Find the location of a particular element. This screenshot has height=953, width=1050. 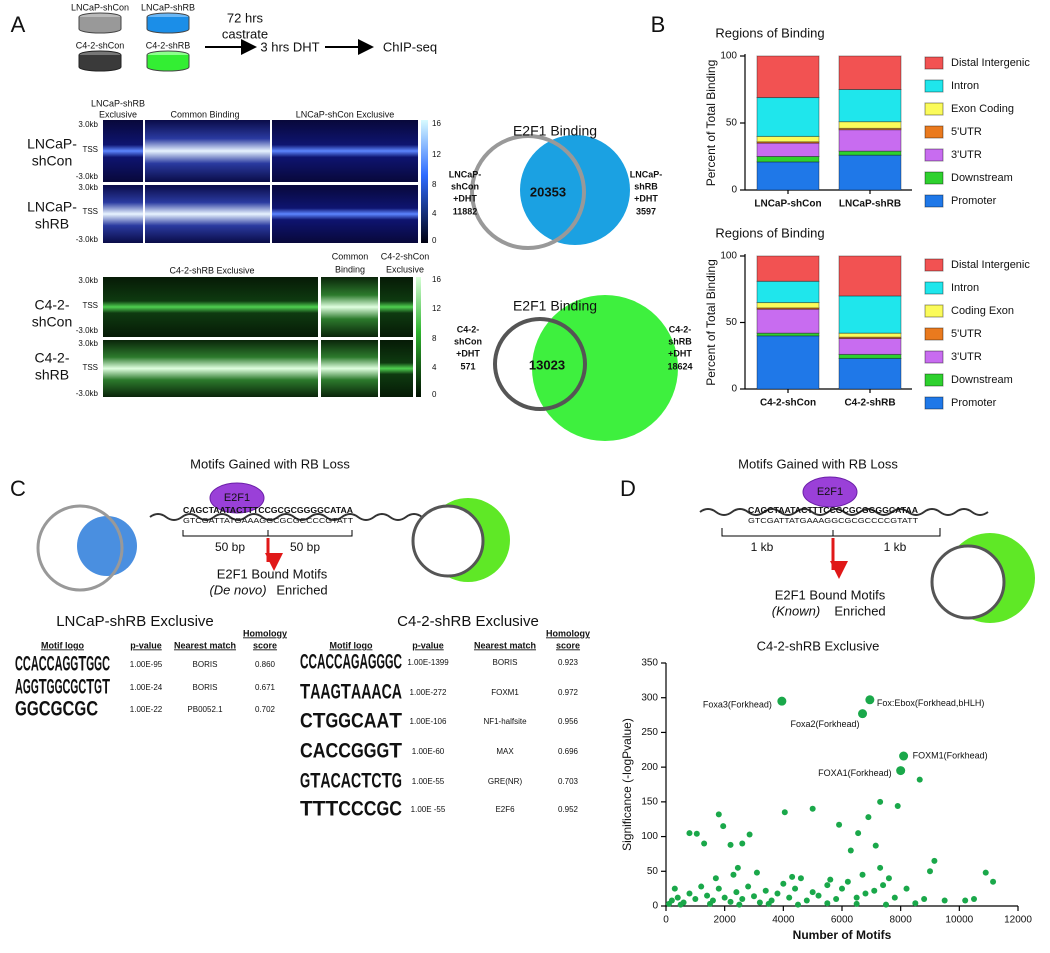

colorbar-tick: 8 is located at coordinates (434, 184).